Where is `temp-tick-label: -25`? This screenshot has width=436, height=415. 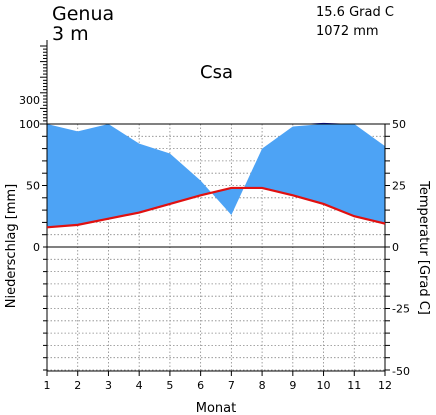
temp-tick-label: -25 is located at coordinates (401, 309).